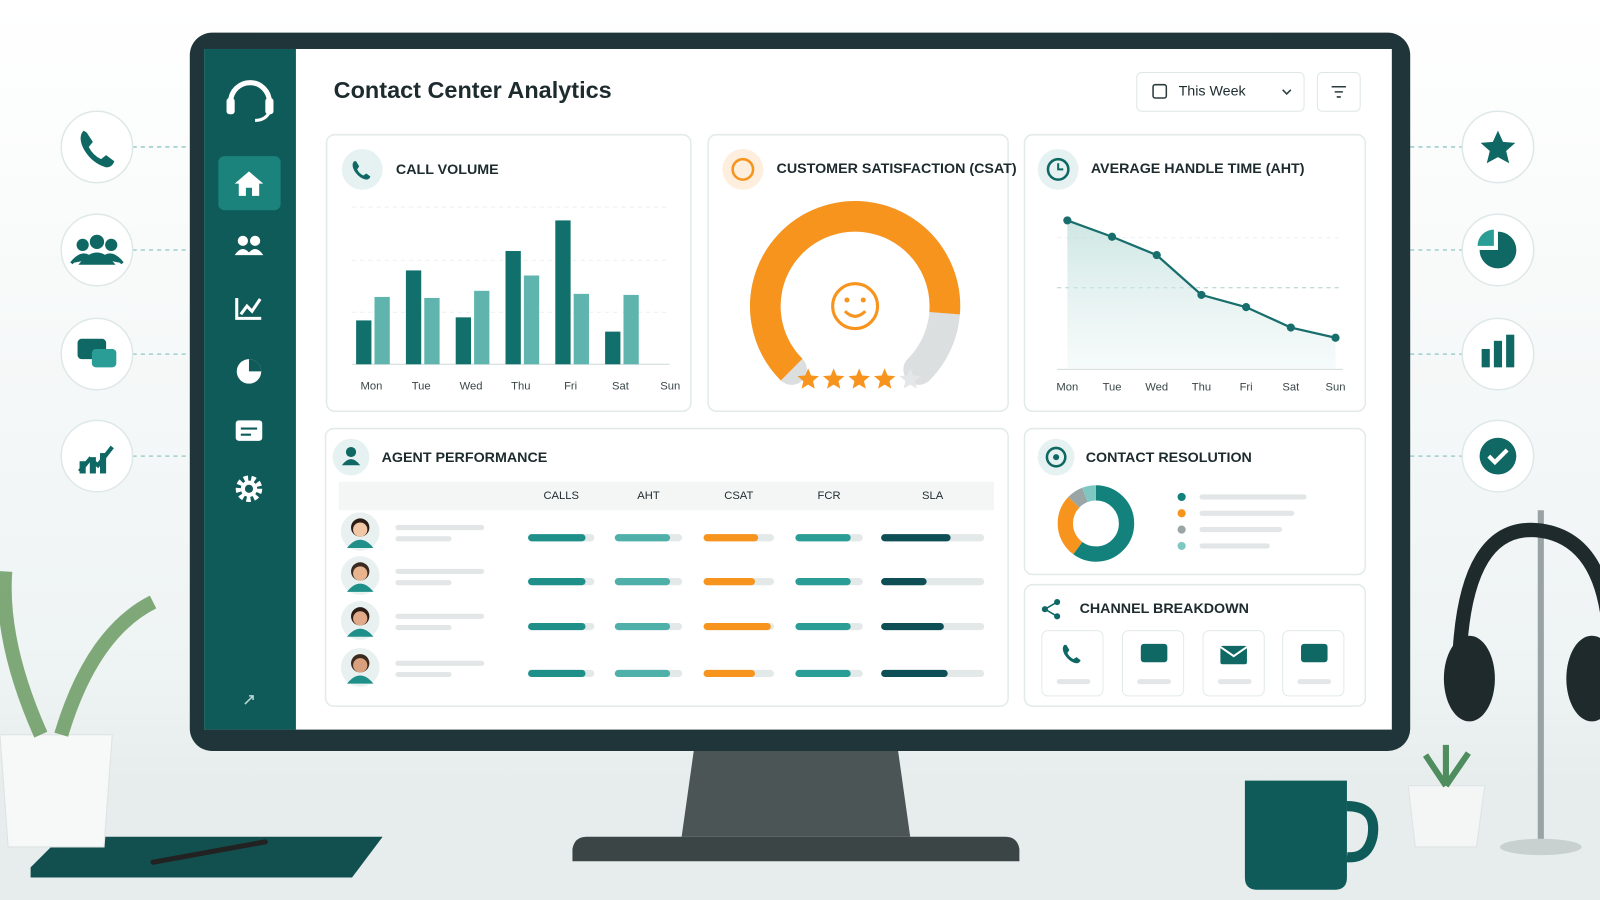 The image size is (1600, 900). What do you see at coordinates (248, 308) in the screenshot?
I see `nav-reports` at bounding box center [248, 308].